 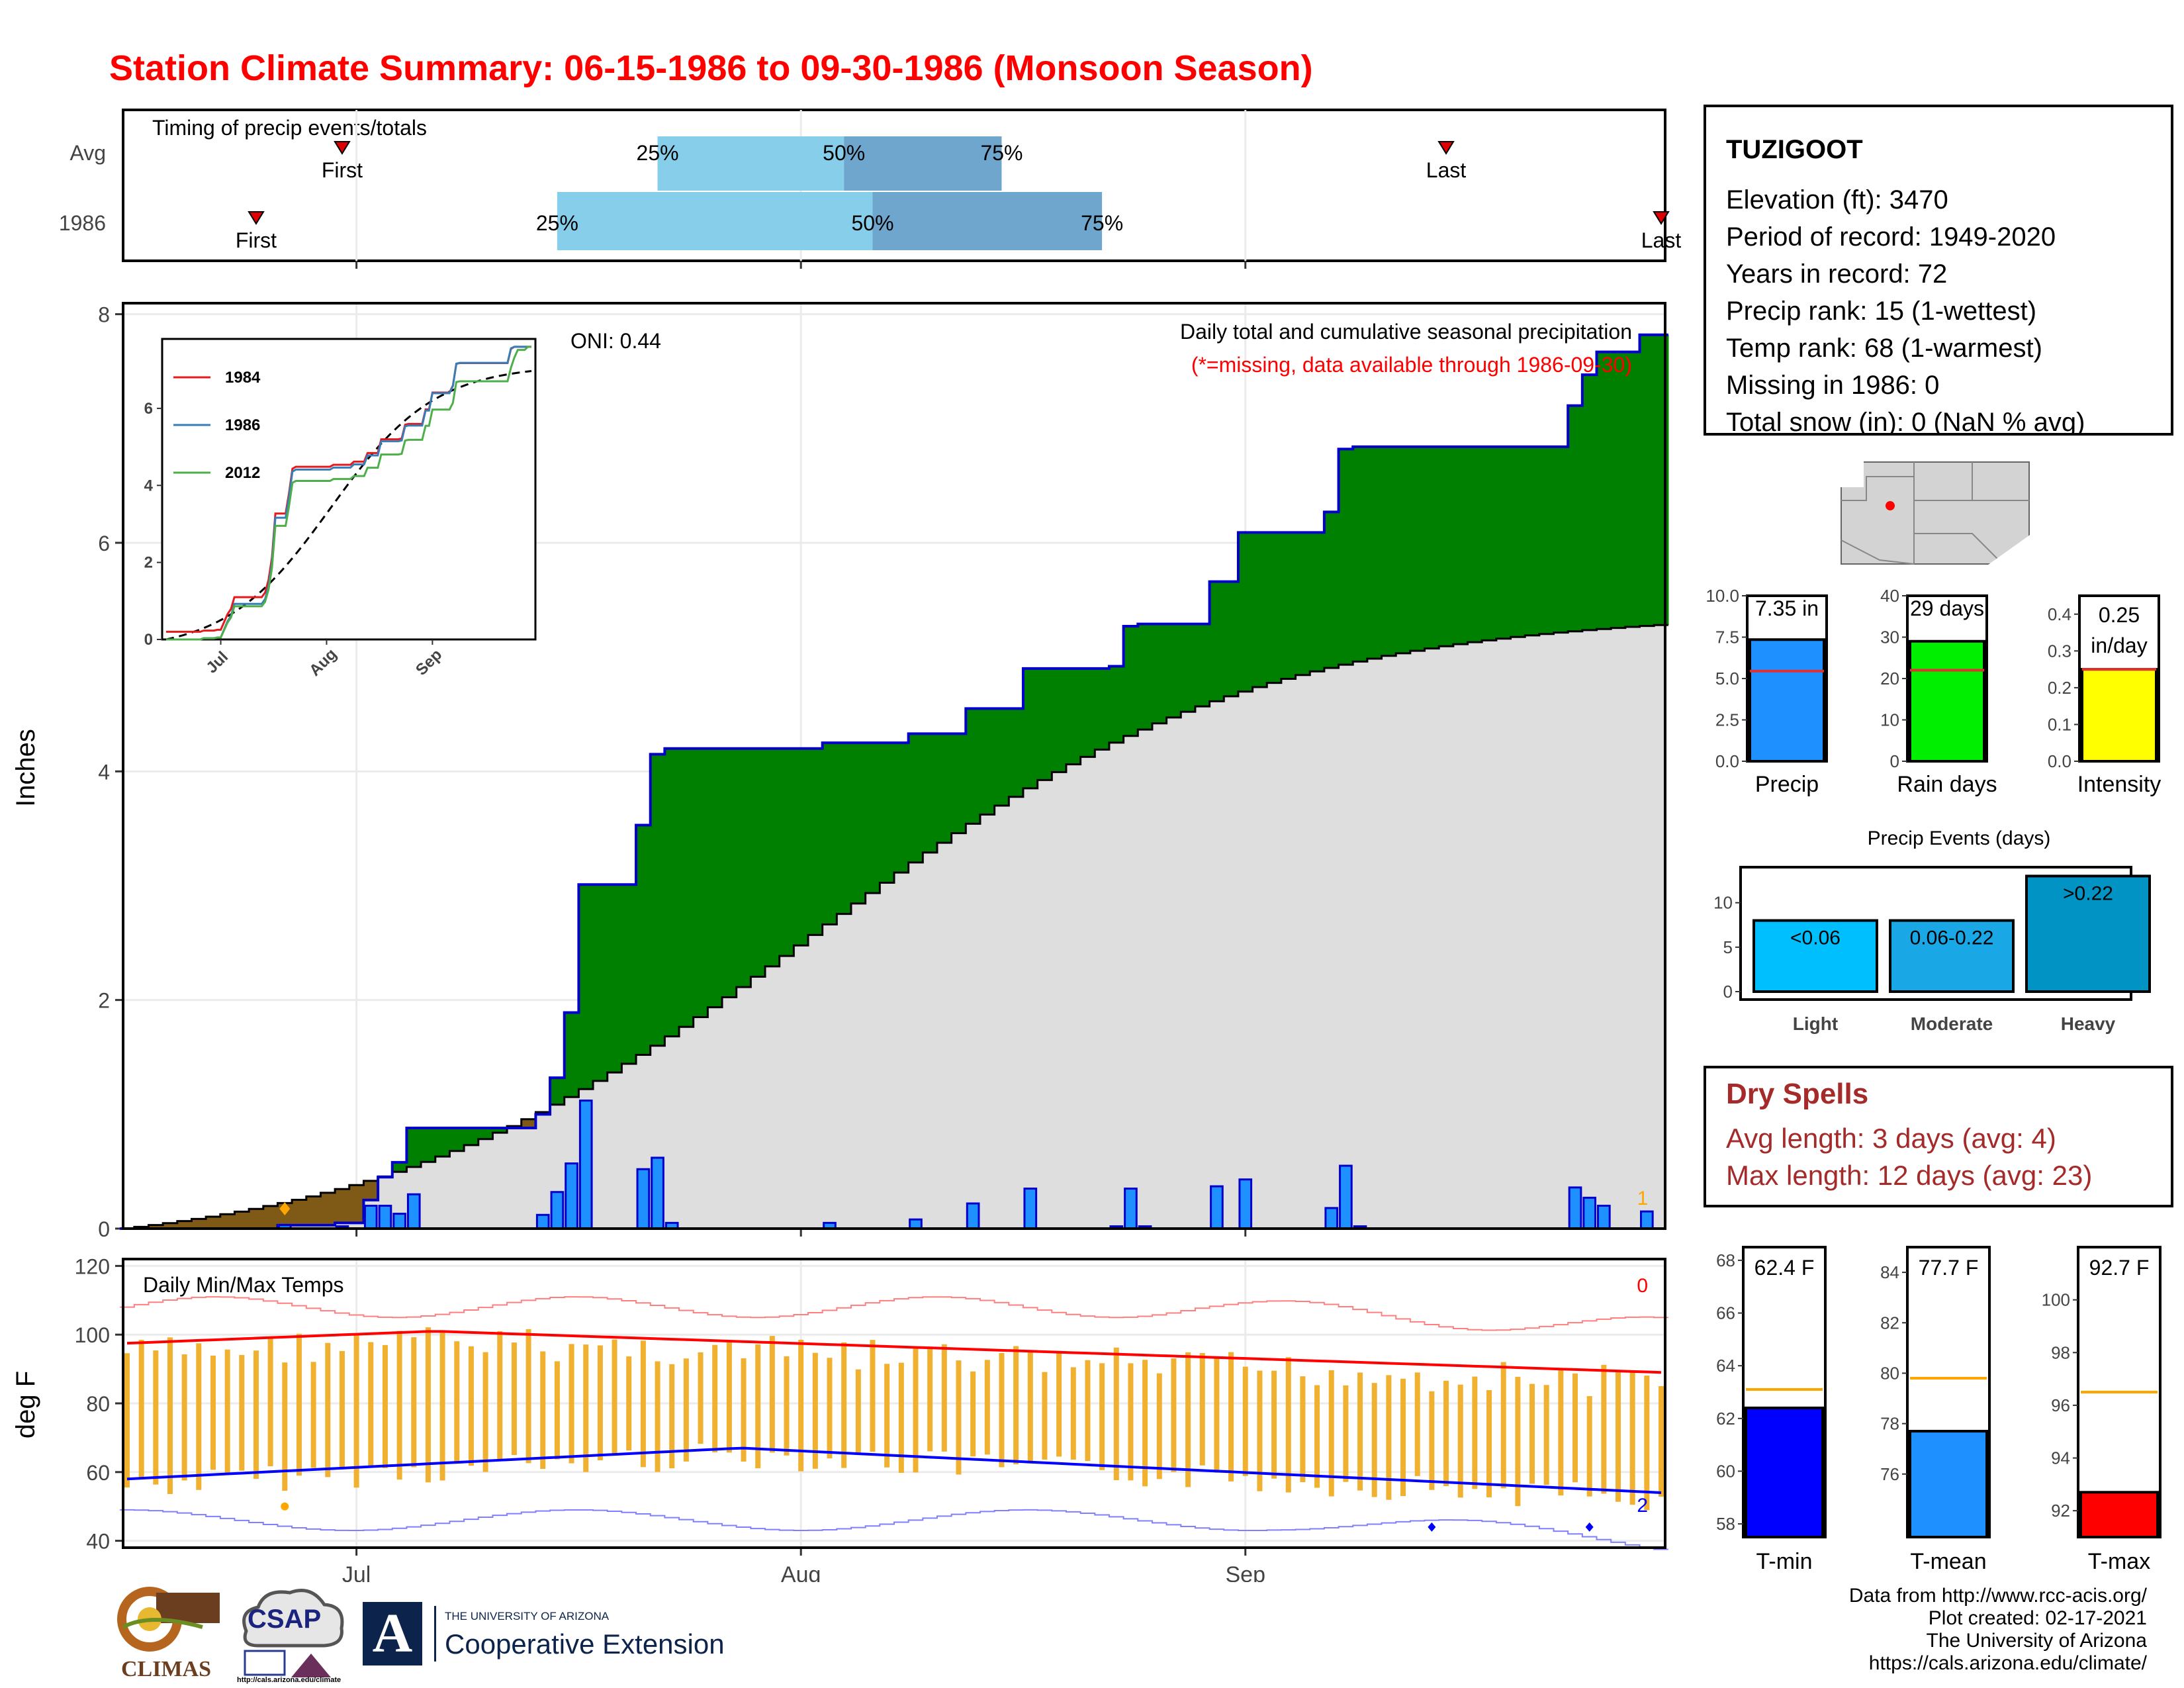 What do you see at coordinates (1723, 903) in the screenshot?
I see `events-ytick-label: 10` at bounding box center [1723, 903].